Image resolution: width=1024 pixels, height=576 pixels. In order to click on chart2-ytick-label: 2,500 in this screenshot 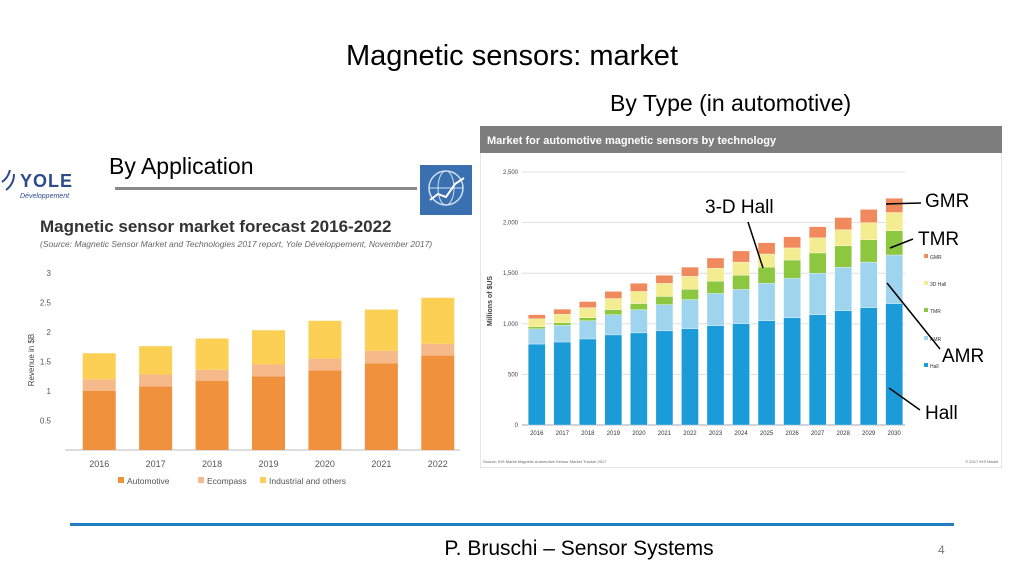, I will do `click(511, 173)`.